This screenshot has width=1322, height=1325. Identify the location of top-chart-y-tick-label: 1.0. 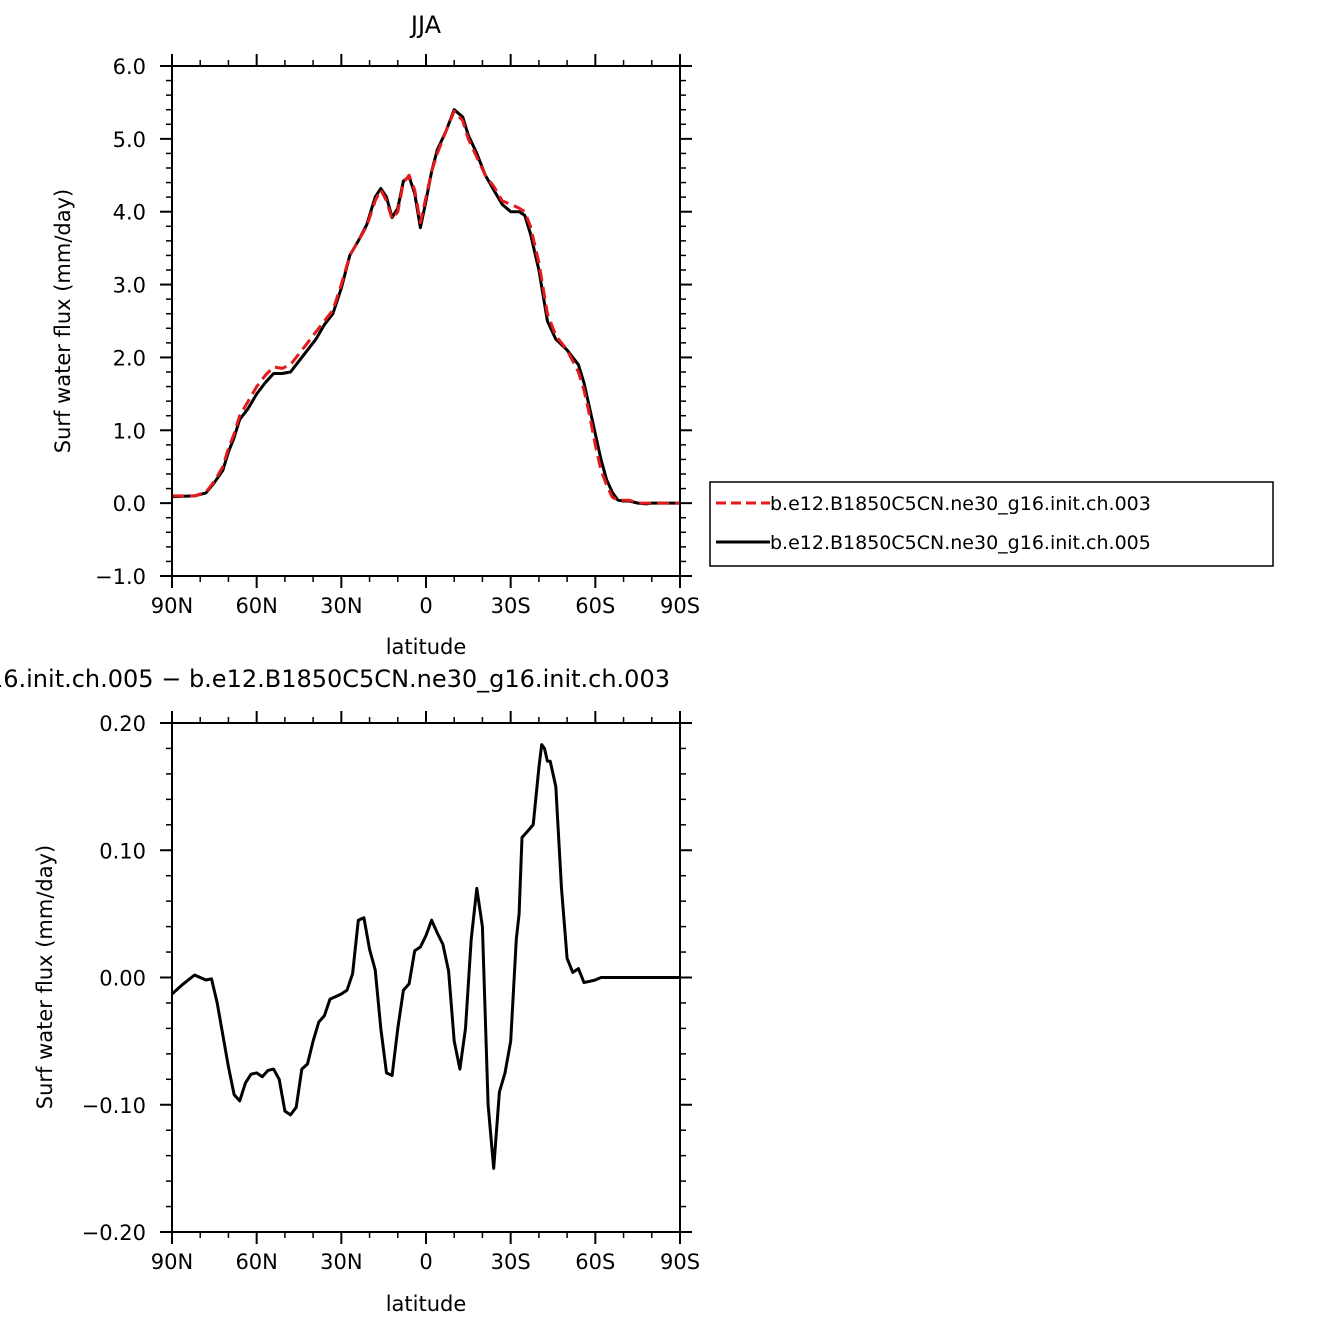
(129, 431).